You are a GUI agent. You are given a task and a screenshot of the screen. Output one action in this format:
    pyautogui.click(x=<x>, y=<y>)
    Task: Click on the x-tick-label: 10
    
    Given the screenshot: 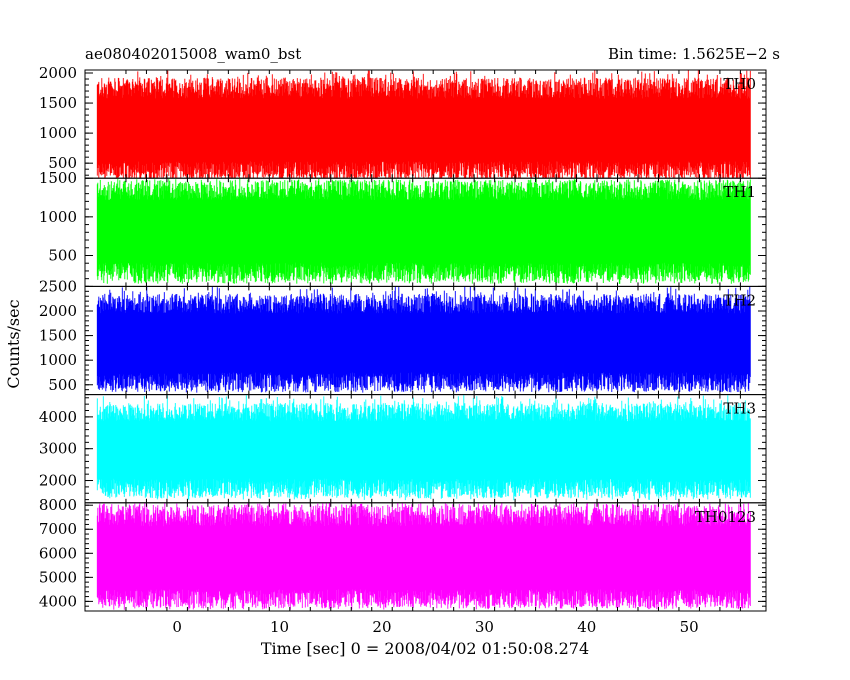 What is the action you would take?
    pyautogui.click(x=279, y=627)
    